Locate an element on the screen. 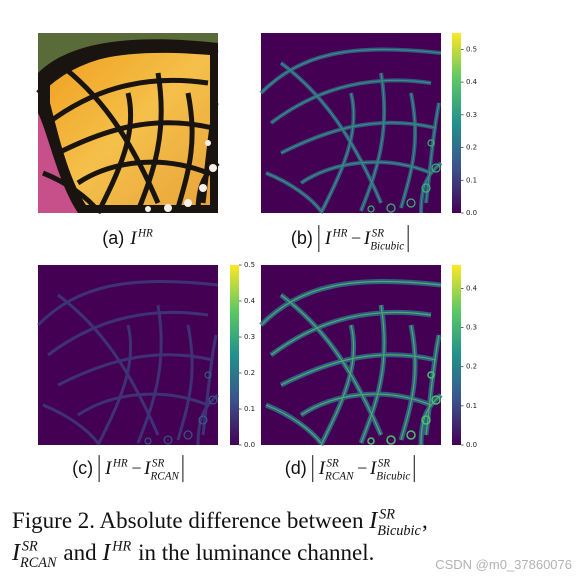 The width and height of the screenshot is (584, 581). heatmap-d is located at coordinates (351, 355).